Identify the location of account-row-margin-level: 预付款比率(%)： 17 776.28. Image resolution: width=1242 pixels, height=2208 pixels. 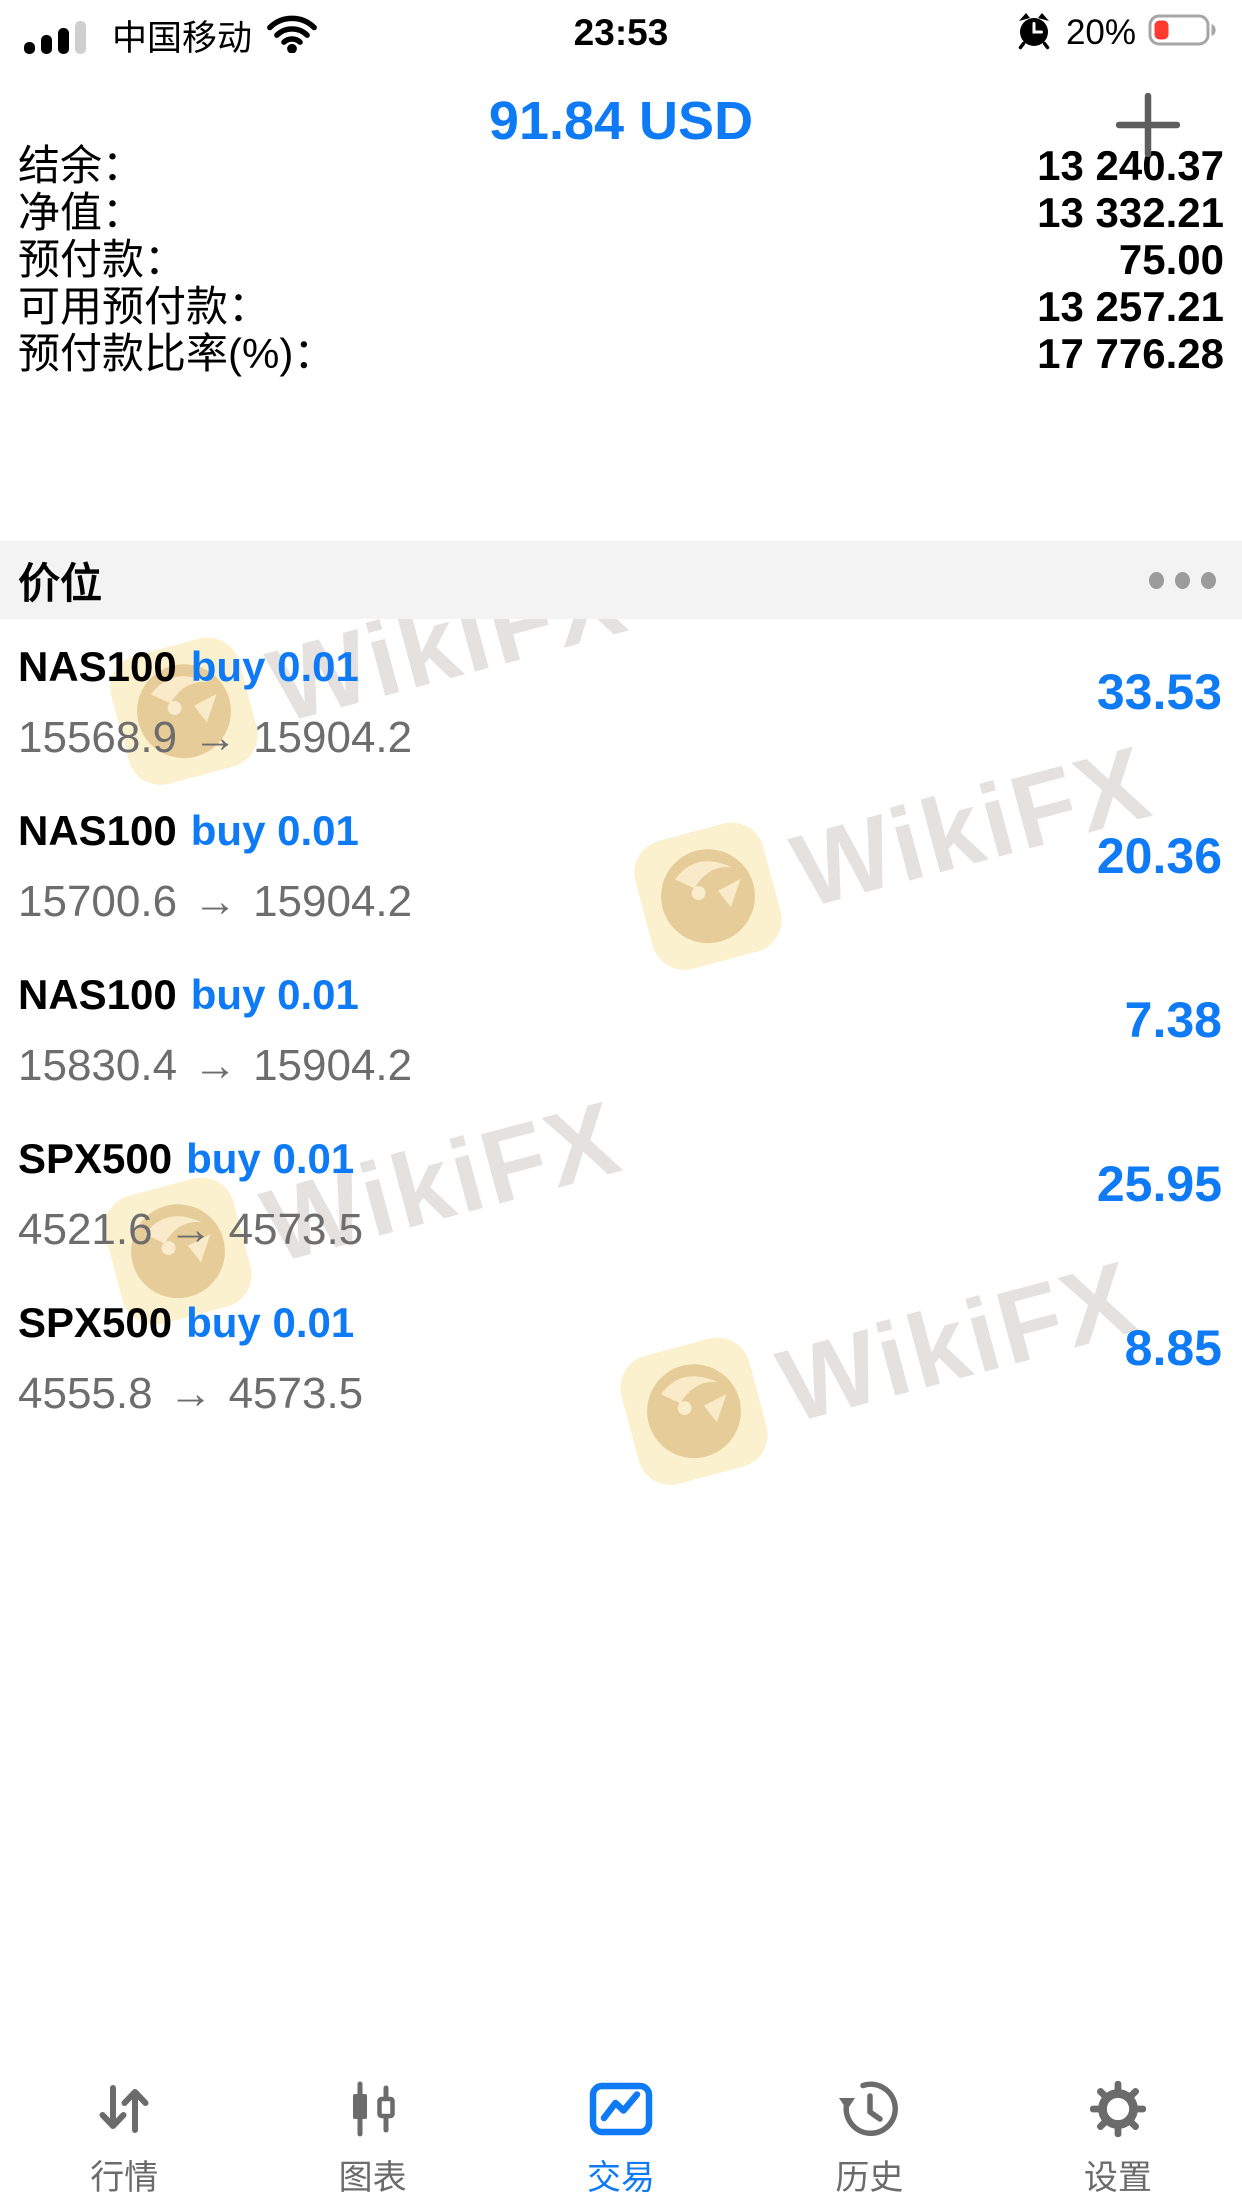
(621, 353).